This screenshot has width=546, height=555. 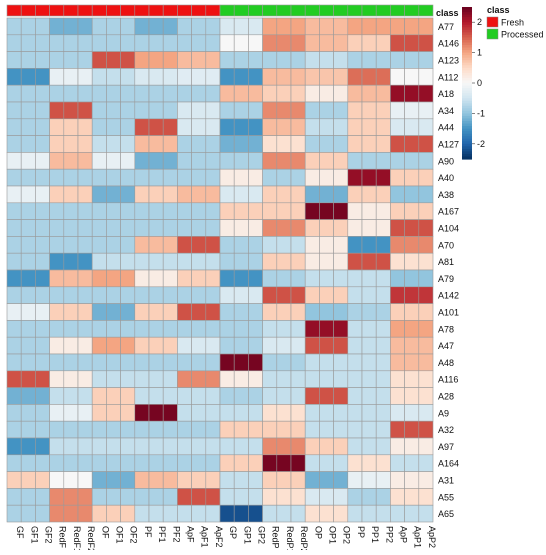 I want to click on colorbar-tick-label: 1, so click(x=479, y=53).